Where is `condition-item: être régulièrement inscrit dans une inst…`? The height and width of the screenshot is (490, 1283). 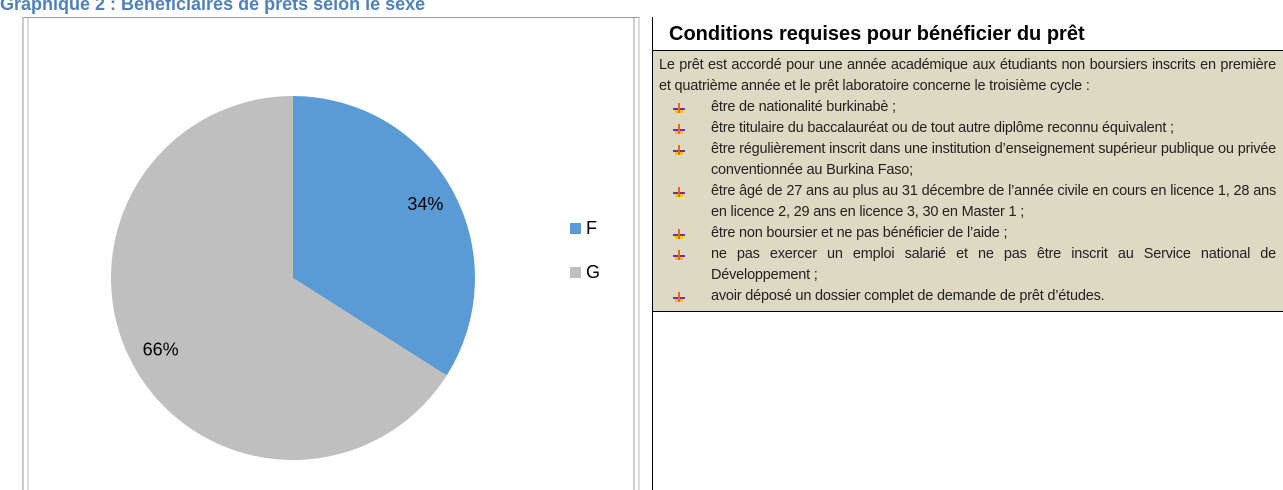
condition-item: être régulièrement inscrit dans une inst… is located at coordinates (967, 160).